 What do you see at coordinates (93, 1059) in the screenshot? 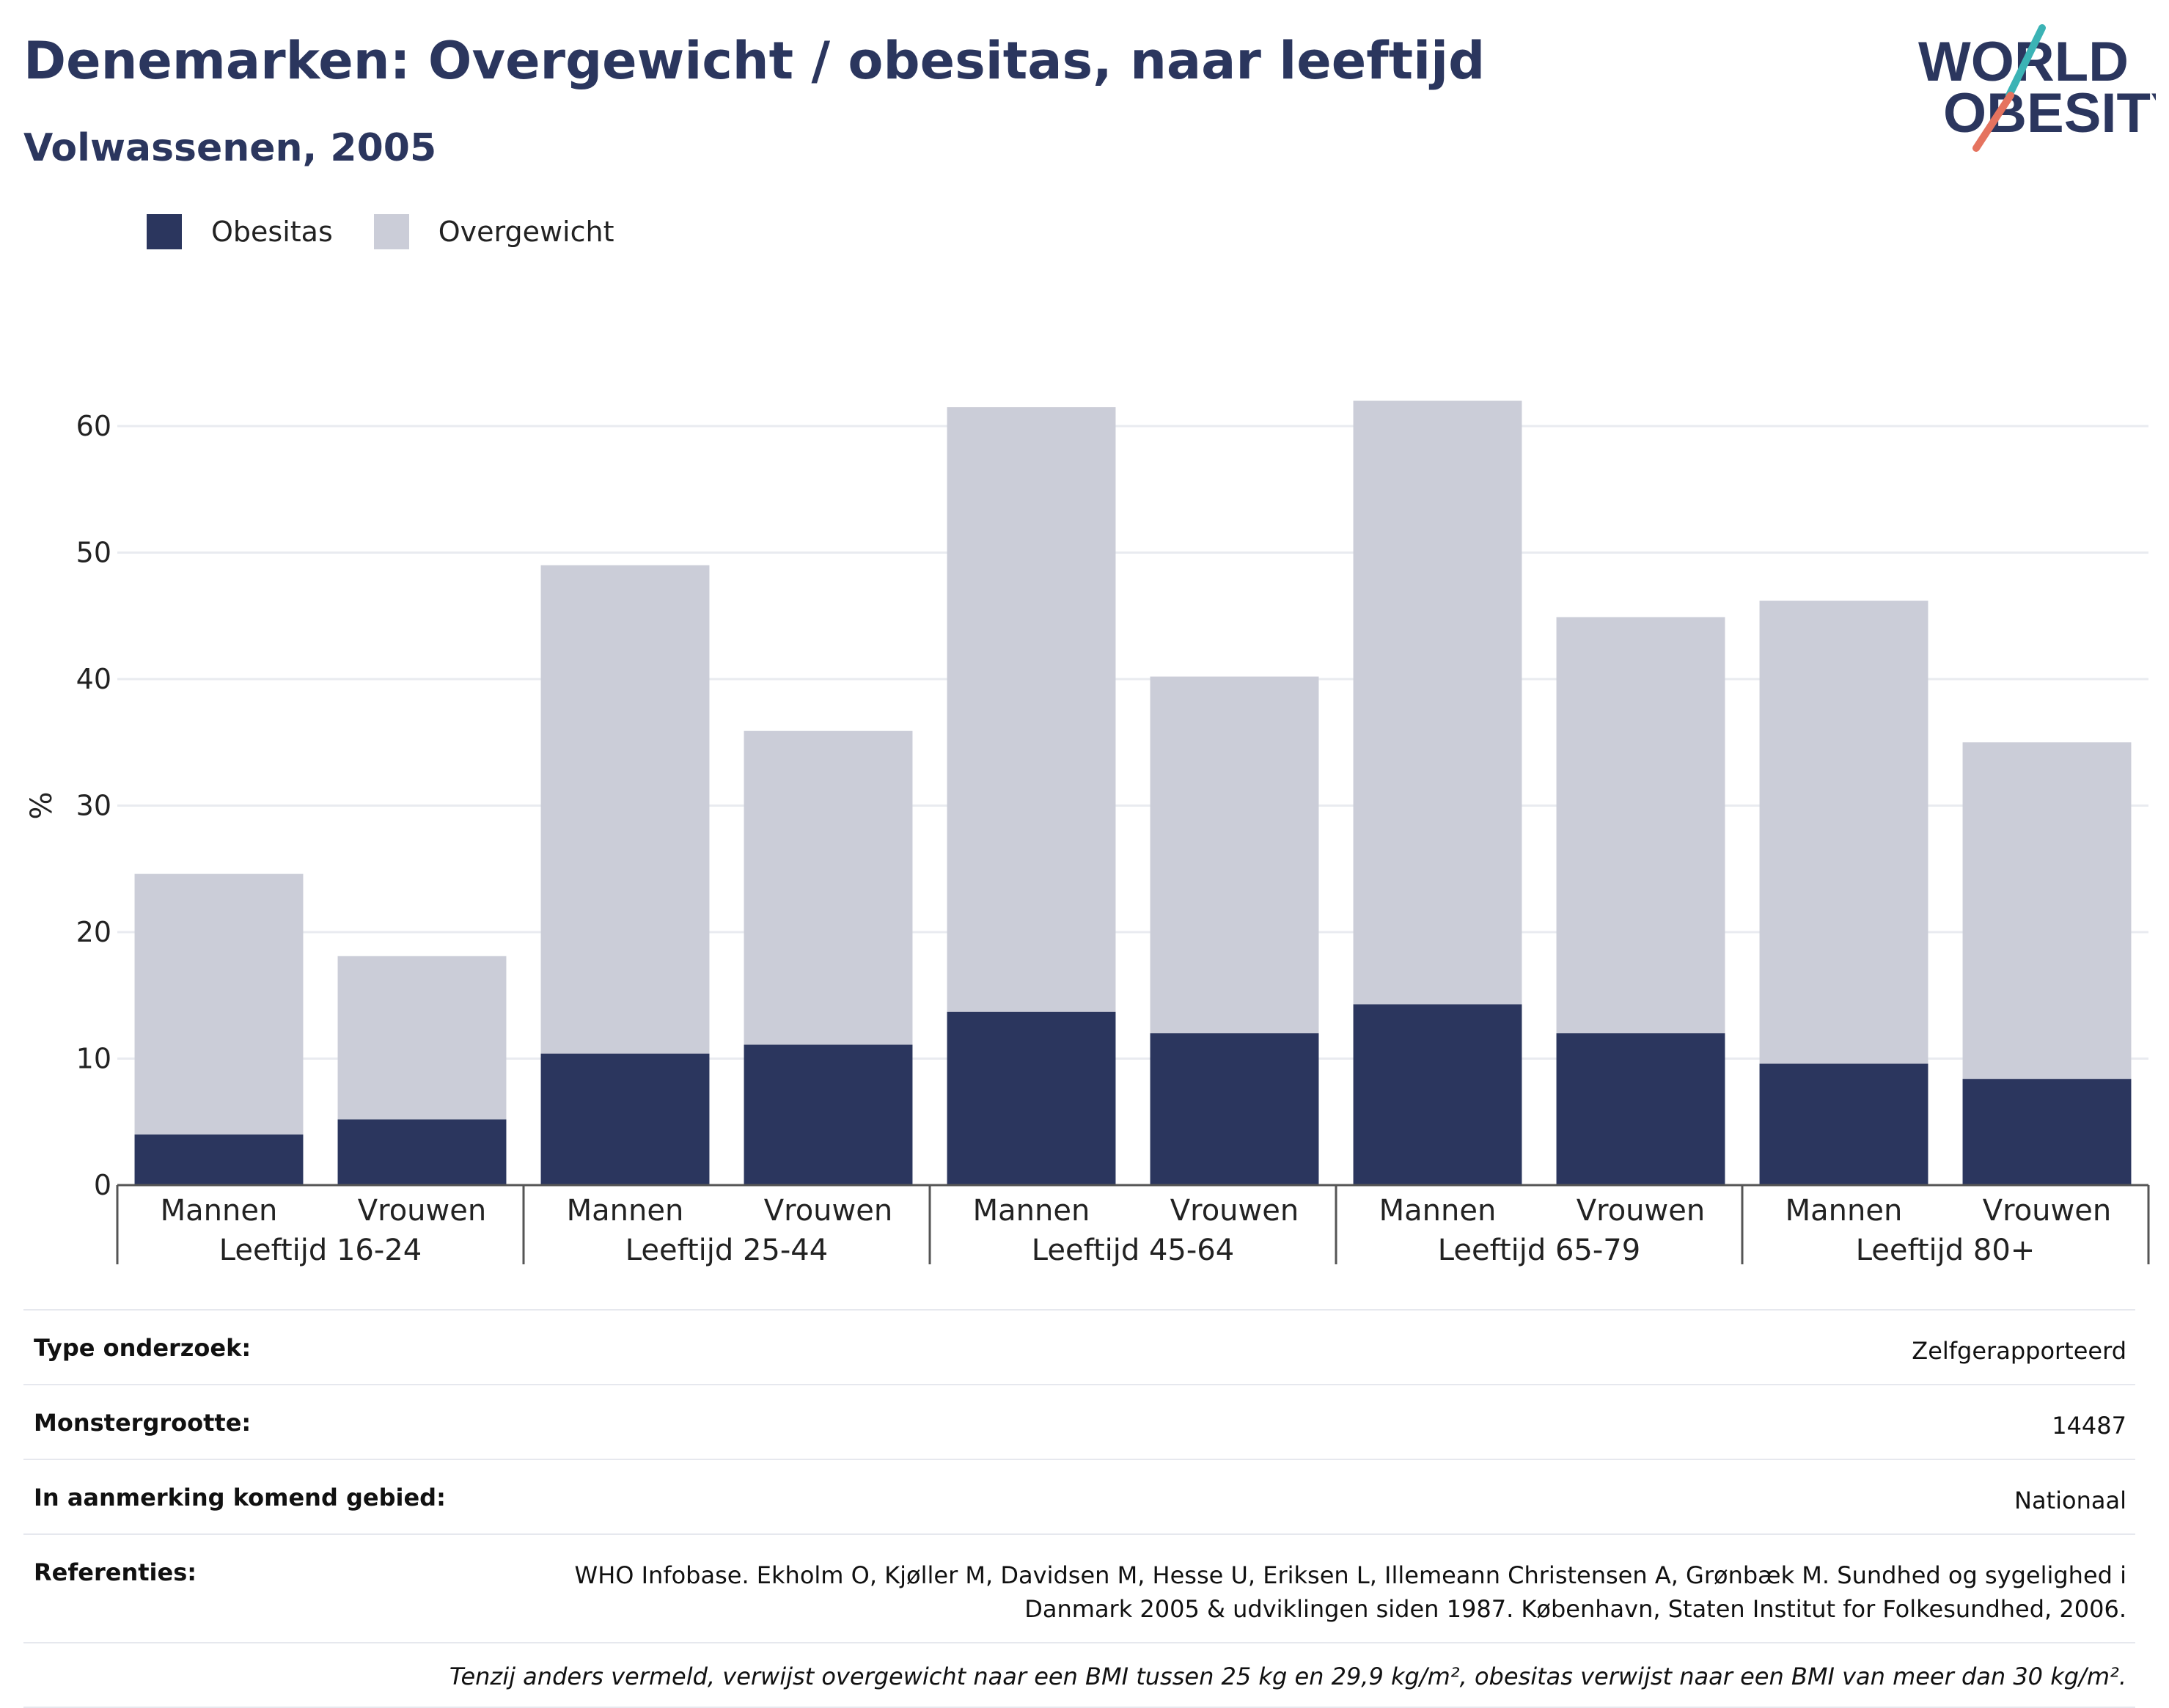
I see `y-tick-label: 10` at bounding box center [93, 1059].